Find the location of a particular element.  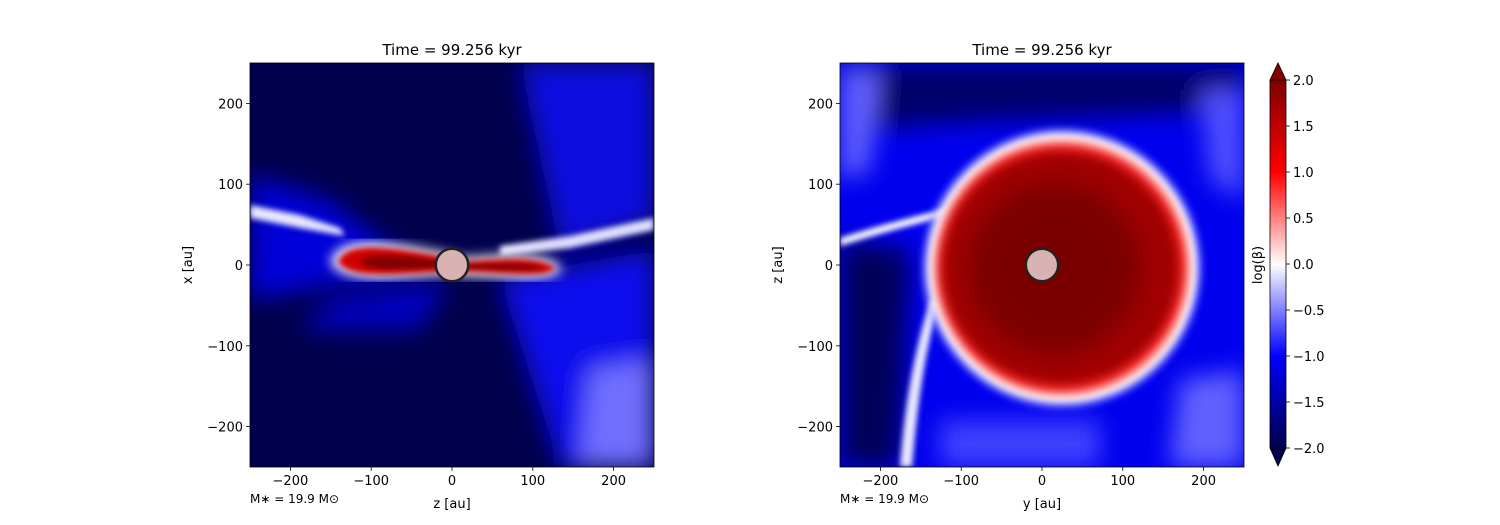

xlabel-left: z [au] is located at coordinates (451, 504).